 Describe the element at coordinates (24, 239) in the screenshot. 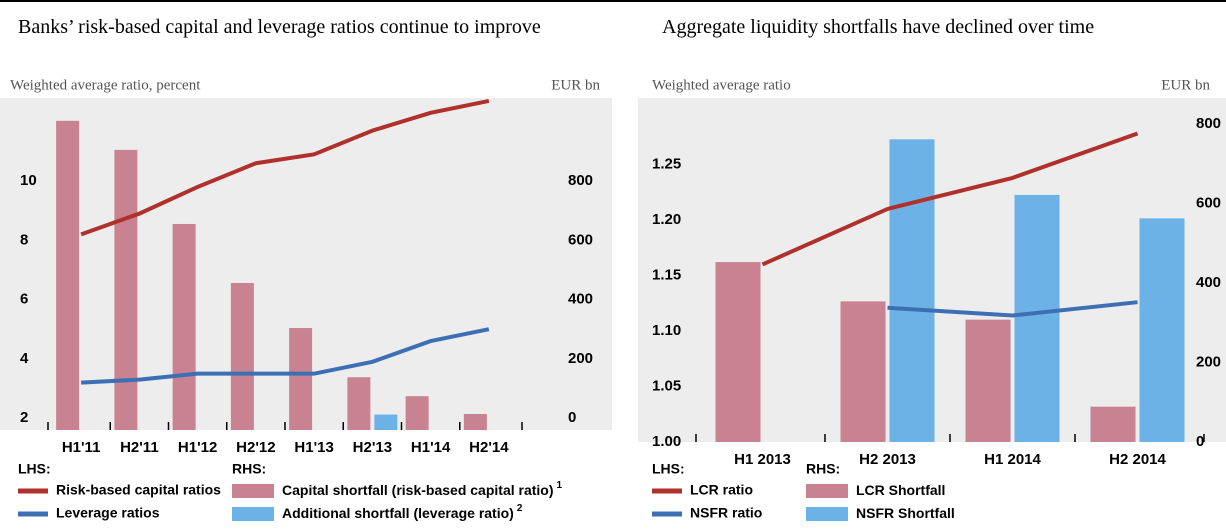

I see `y-tick-label: 8` at that location.